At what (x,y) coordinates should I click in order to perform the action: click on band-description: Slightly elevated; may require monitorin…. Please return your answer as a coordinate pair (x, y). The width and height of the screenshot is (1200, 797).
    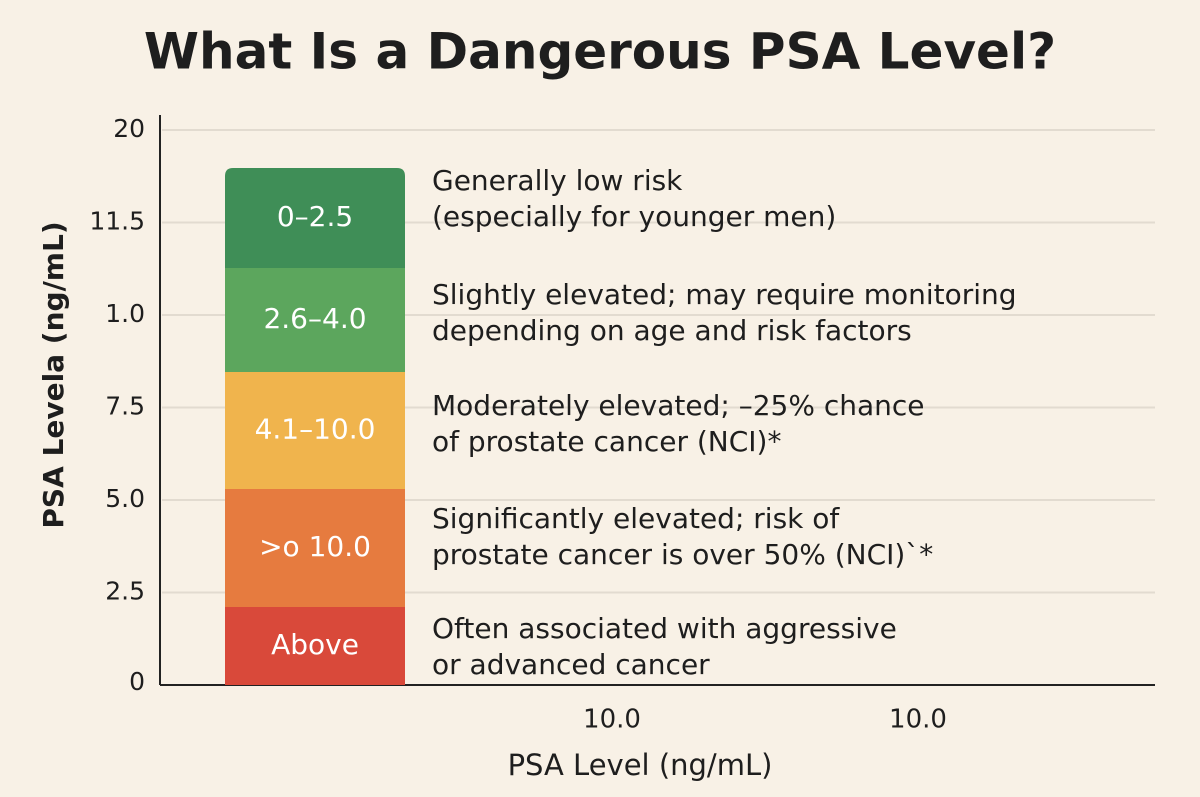
    Looking at the image, I should click on (724, 294).